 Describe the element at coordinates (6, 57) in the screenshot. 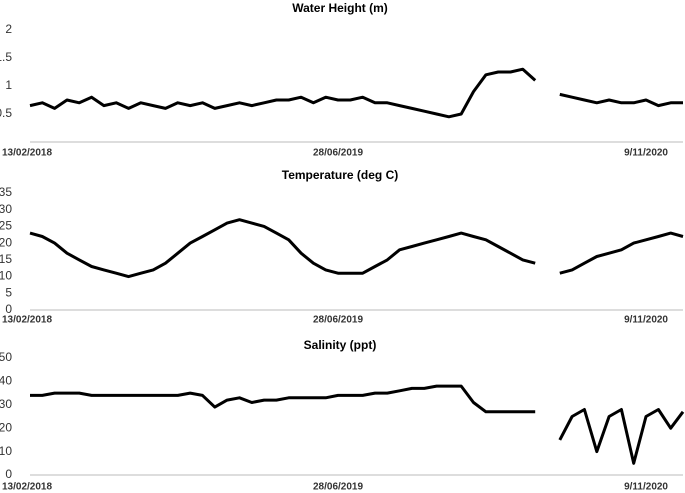

I see `y-tick-label: 1.5` at that location.